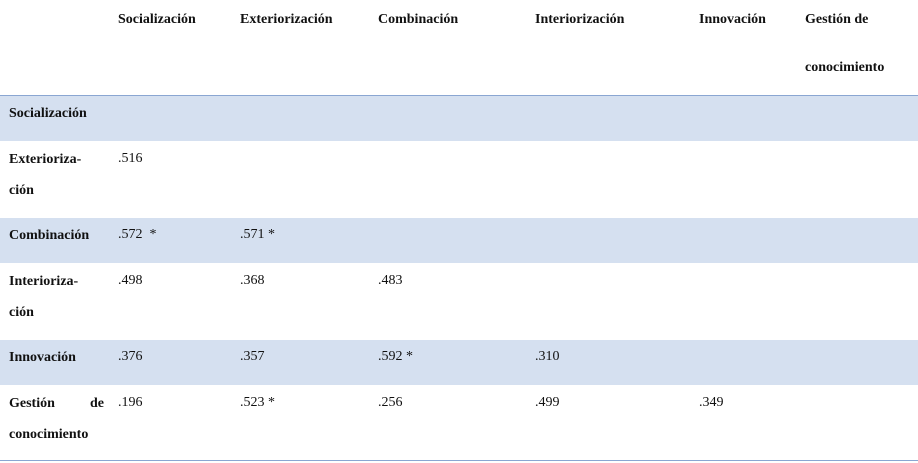  Describe the element at coordinates (711, 402) in the screenshot. I see `table-cell: .349` at that location.